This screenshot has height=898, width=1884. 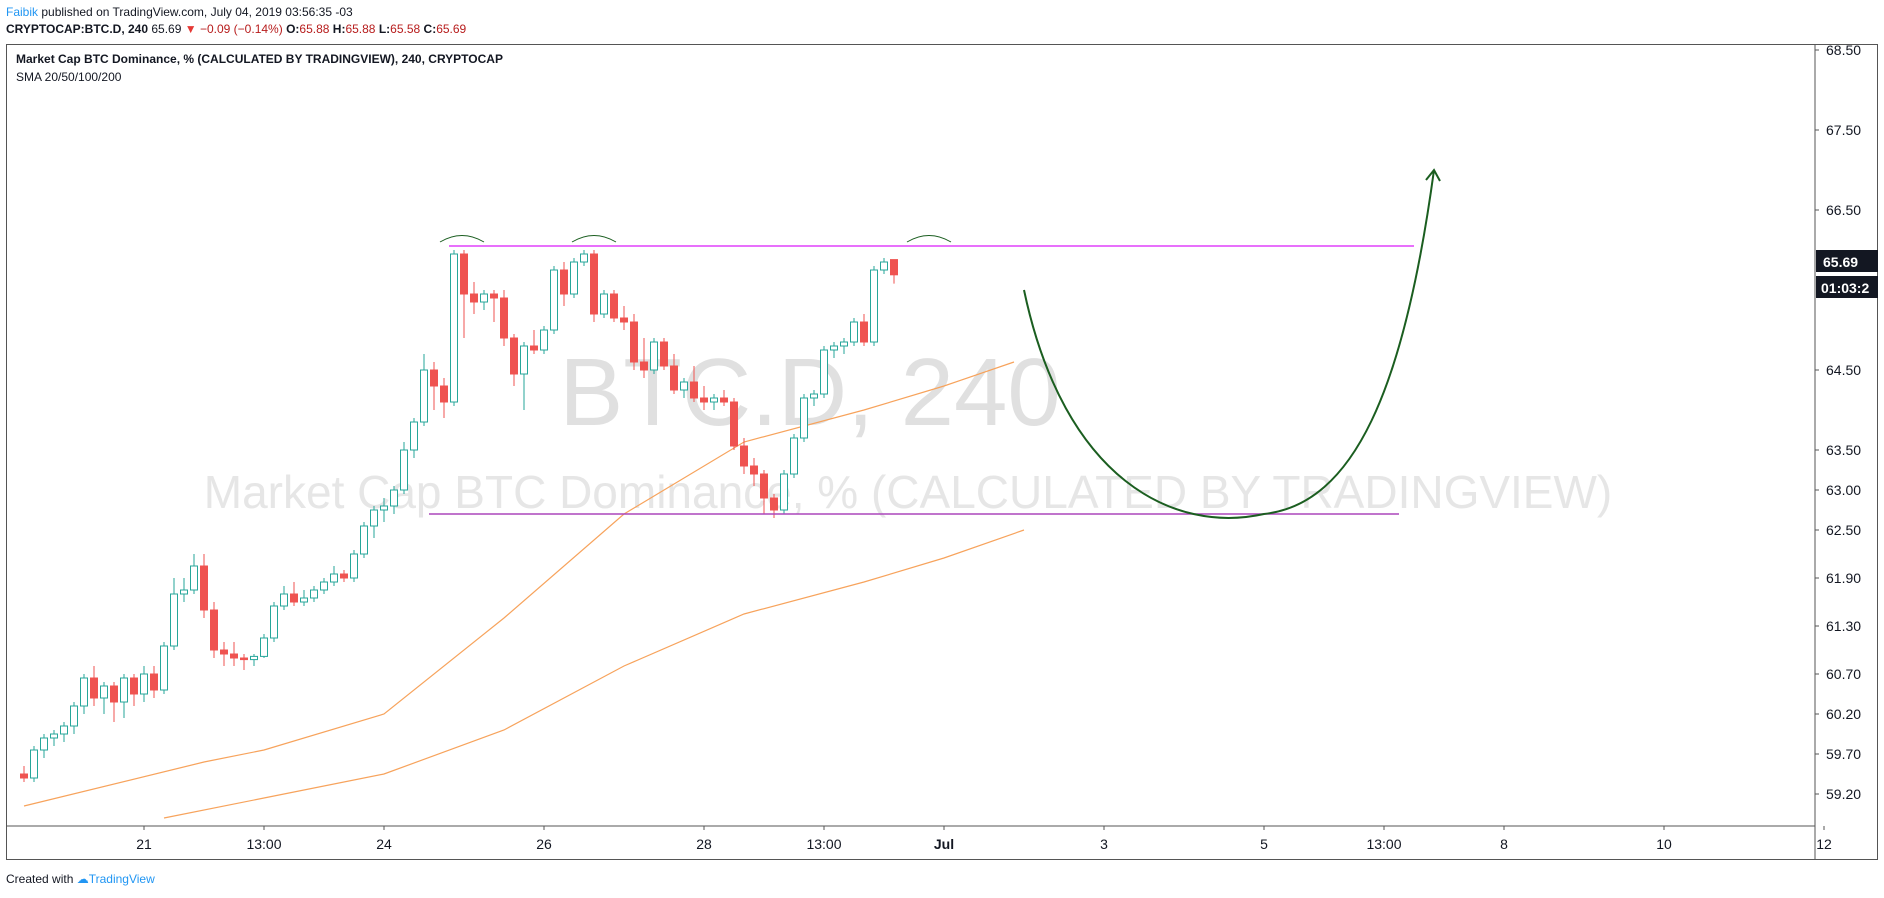 I want to click on time-axis: 21 13:00 24 26 28 13:00 Jul 3 5 13:00 8 10 12, so click(x=984, y=839).